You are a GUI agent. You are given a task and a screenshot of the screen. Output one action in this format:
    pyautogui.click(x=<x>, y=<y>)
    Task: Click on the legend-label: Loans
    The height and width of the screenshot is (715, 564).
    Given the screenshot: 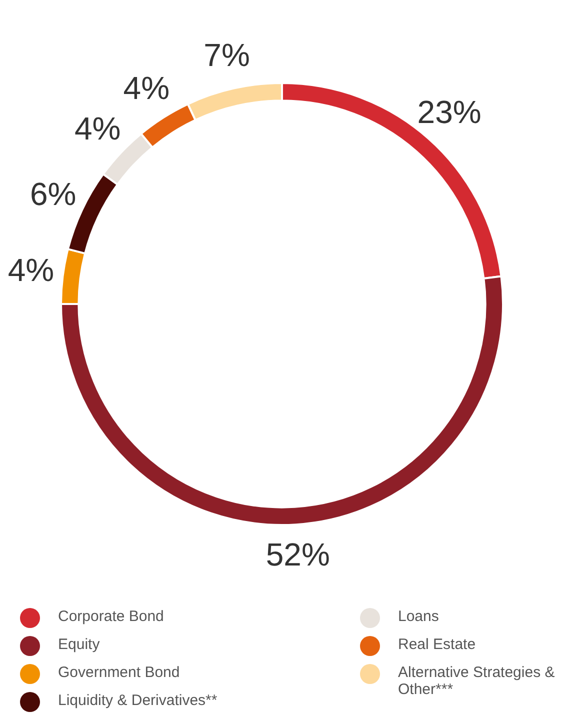 What is the action you would take?
    pyautogui.click(x=418, y=616)
    